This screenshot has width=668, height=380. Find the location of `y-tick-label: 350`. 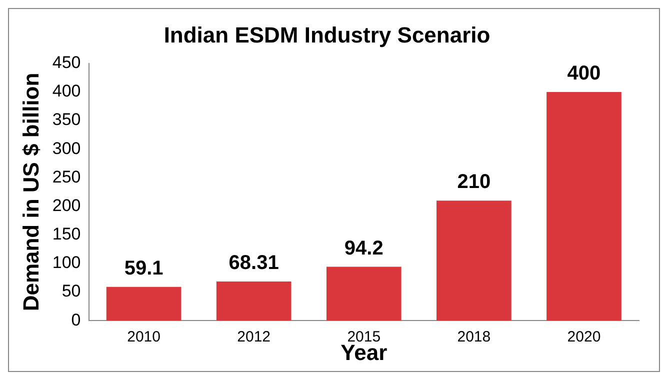

y-tick-label: 350 is located at coordinates (66, 120).